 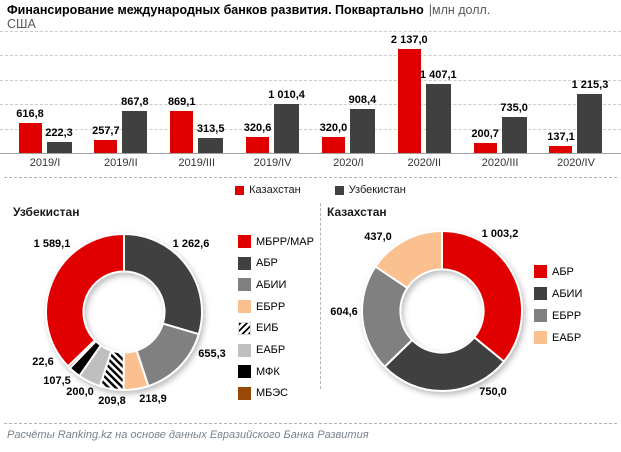 What do you see at coordinates (459, 10) in the screenshot?
I see `title-unit: |млн долл.` at bounding box center [459, 10].